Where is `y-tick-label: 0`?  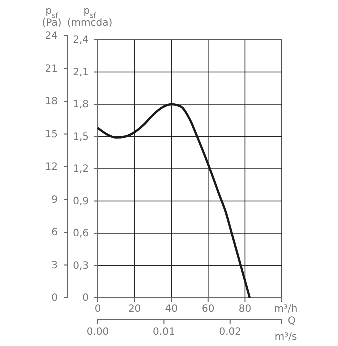
y-tick-label: 0 is located at coordinates (85, 298).